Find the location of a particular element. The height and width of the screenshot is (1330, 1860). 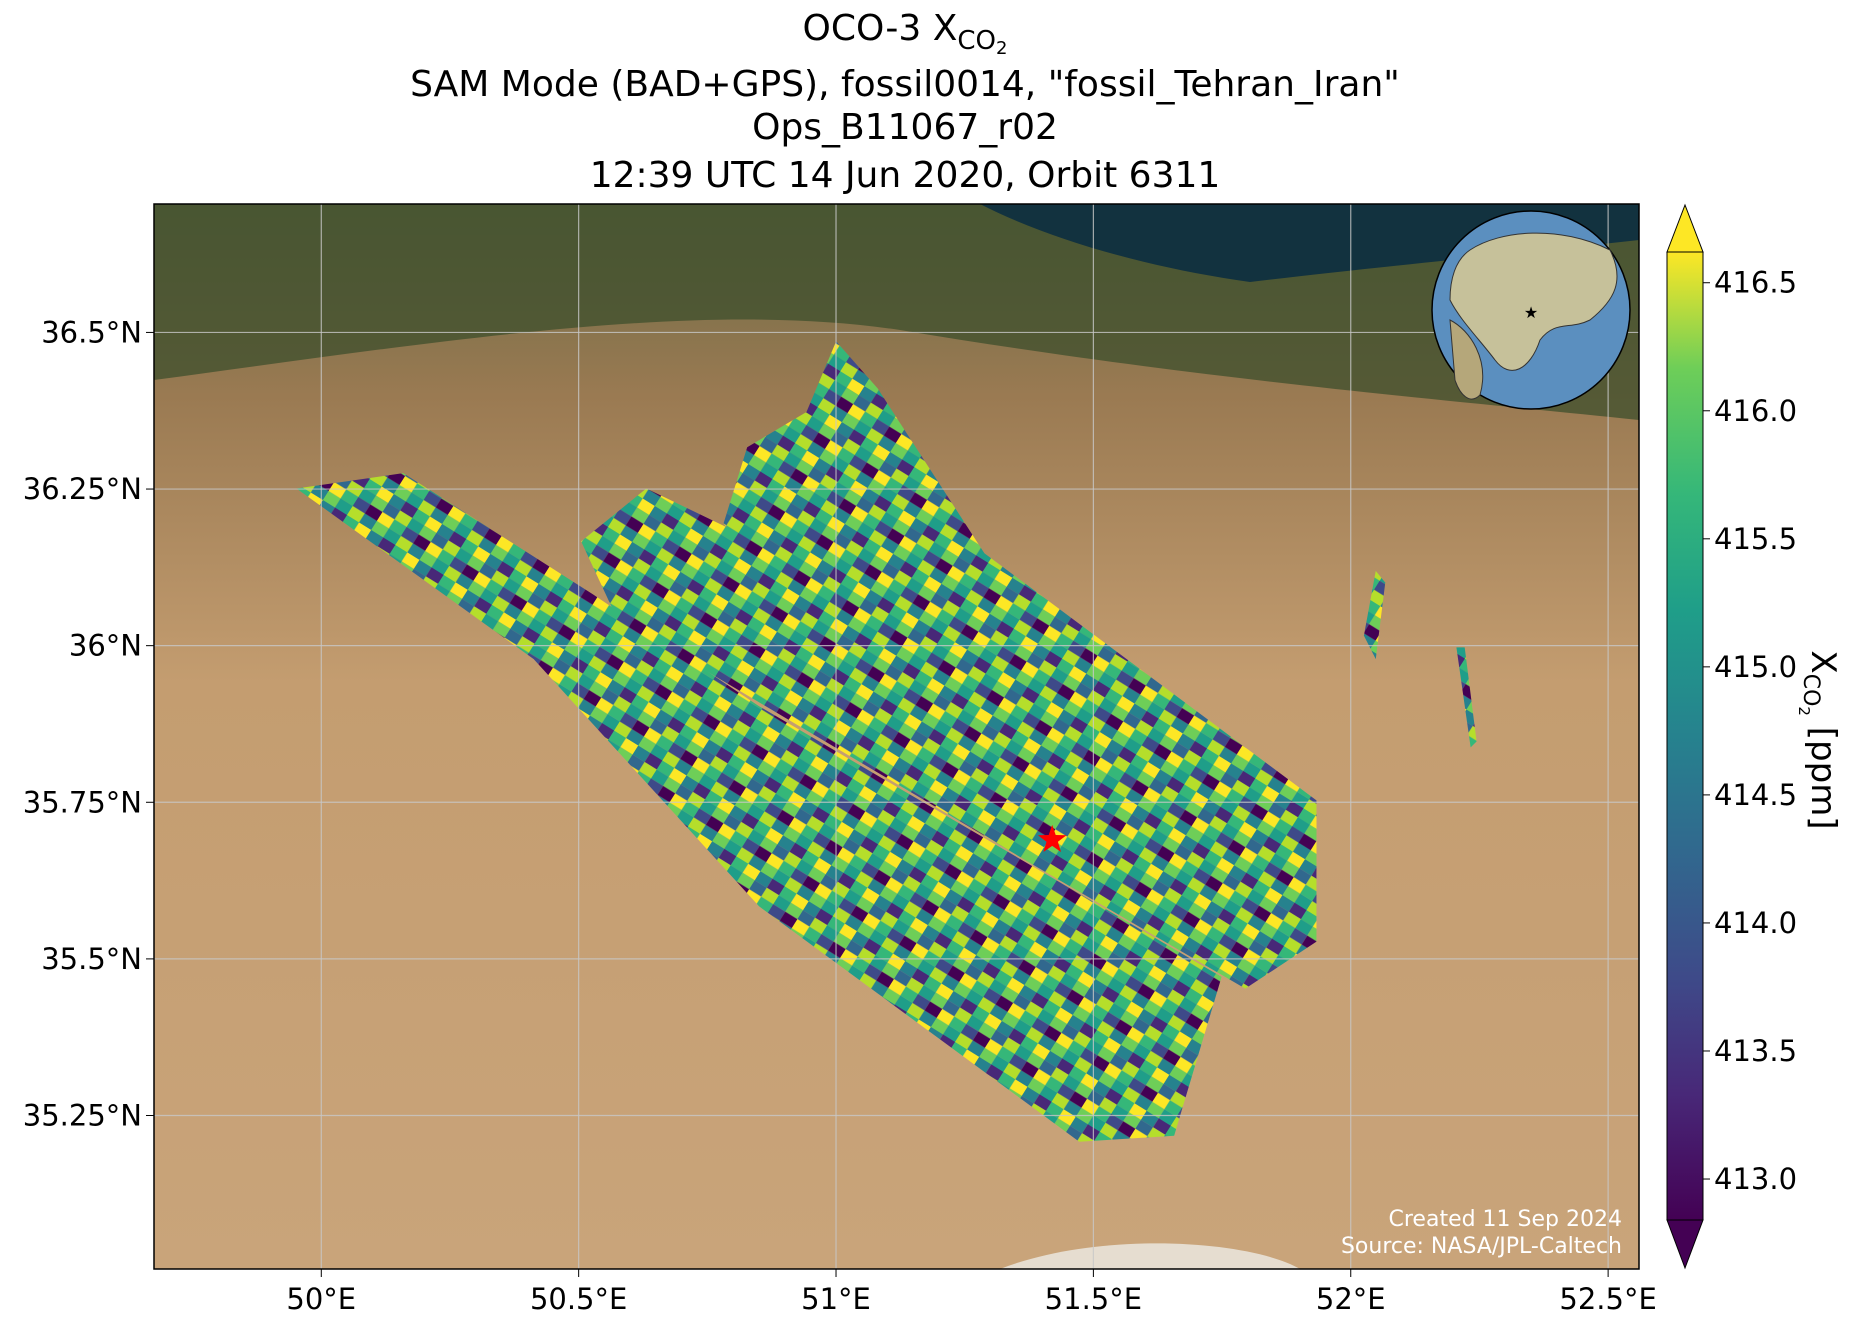

title-text: OCO-3 X is located at coordinates (880, 28).